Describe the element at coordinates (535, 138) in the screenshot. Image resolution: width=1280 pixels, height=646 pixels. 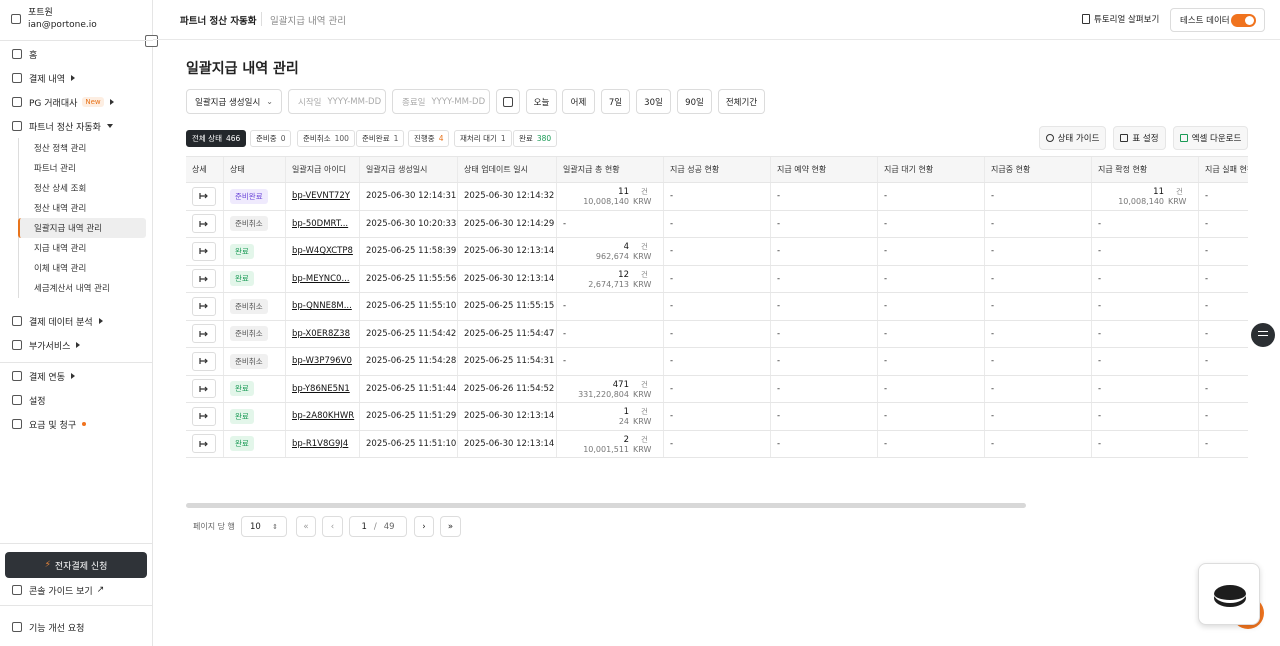
I see `status-chip: 완료 380` at that location.